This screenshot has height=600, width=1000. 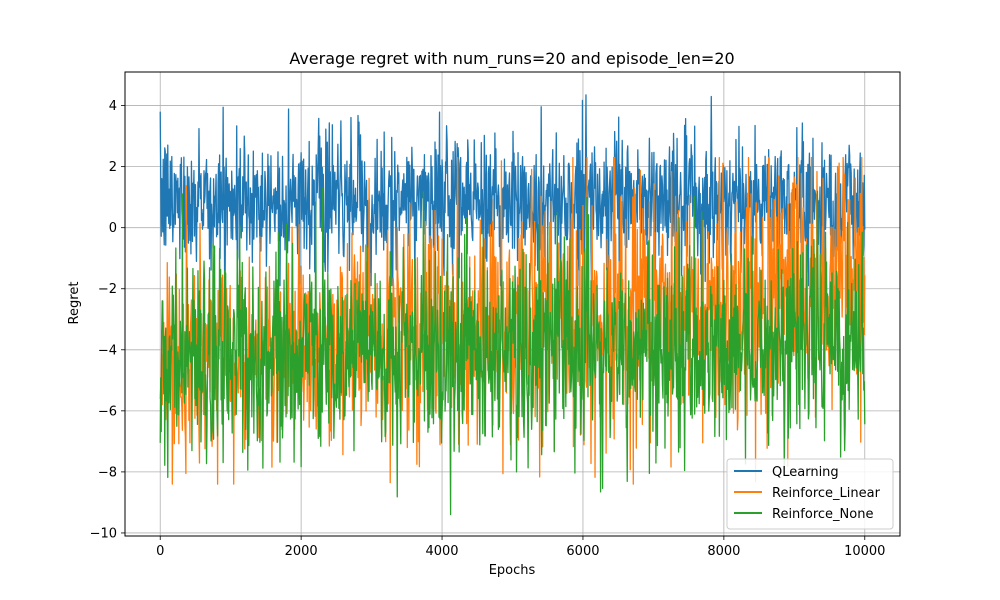 What do you see at coordinates (822, 514) in the screenshot?
I see `legend-label: Reinforce_None` at bounding box center [822, 514].